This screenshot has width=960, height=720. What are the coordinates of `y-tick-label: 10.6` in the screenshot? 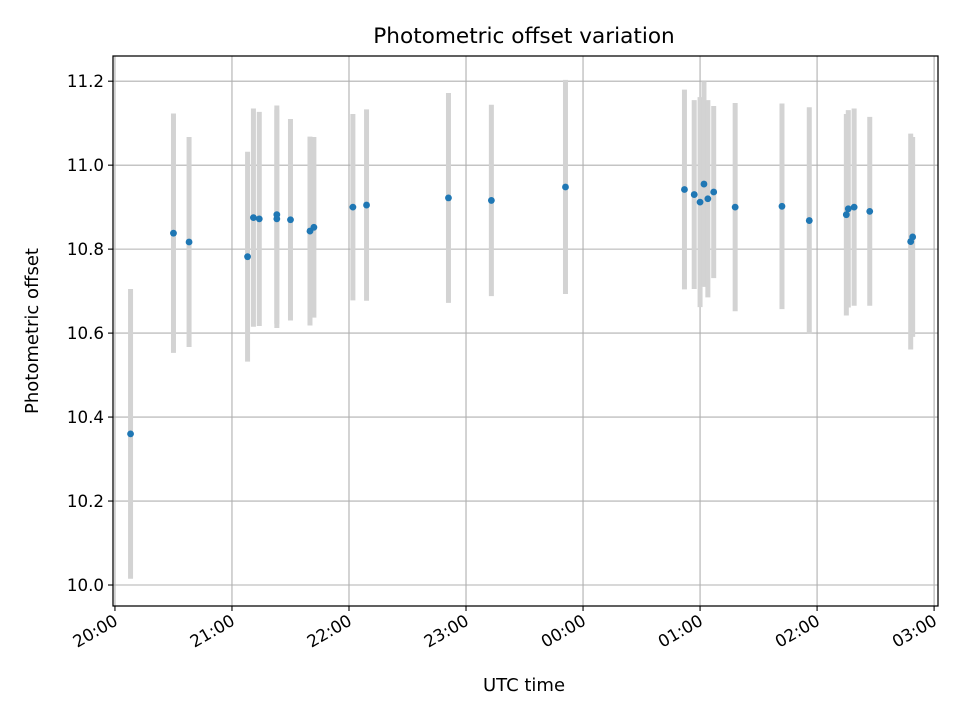 It's located at (85, 333).